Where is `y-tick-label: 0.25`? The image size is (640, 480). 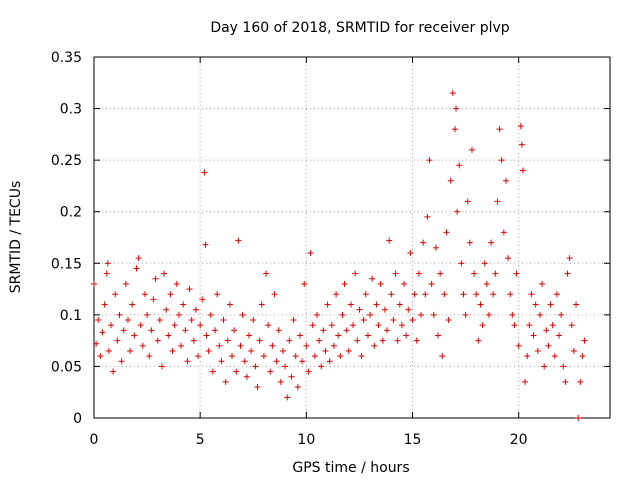 y-tick-label: 0.25 is located at coordinates (66, 161).